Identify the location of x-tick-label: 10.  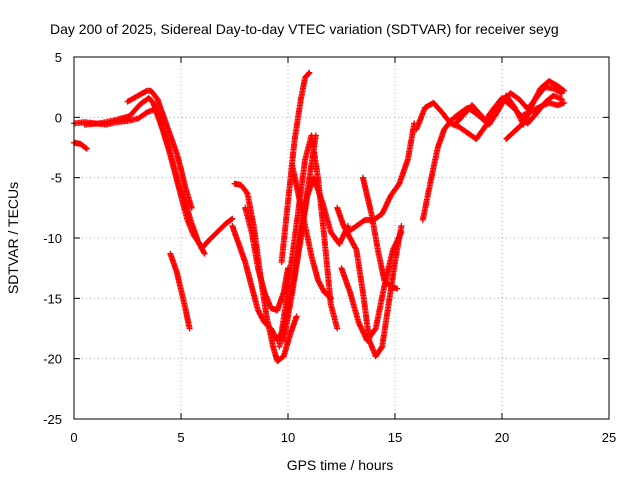
(288, 437).